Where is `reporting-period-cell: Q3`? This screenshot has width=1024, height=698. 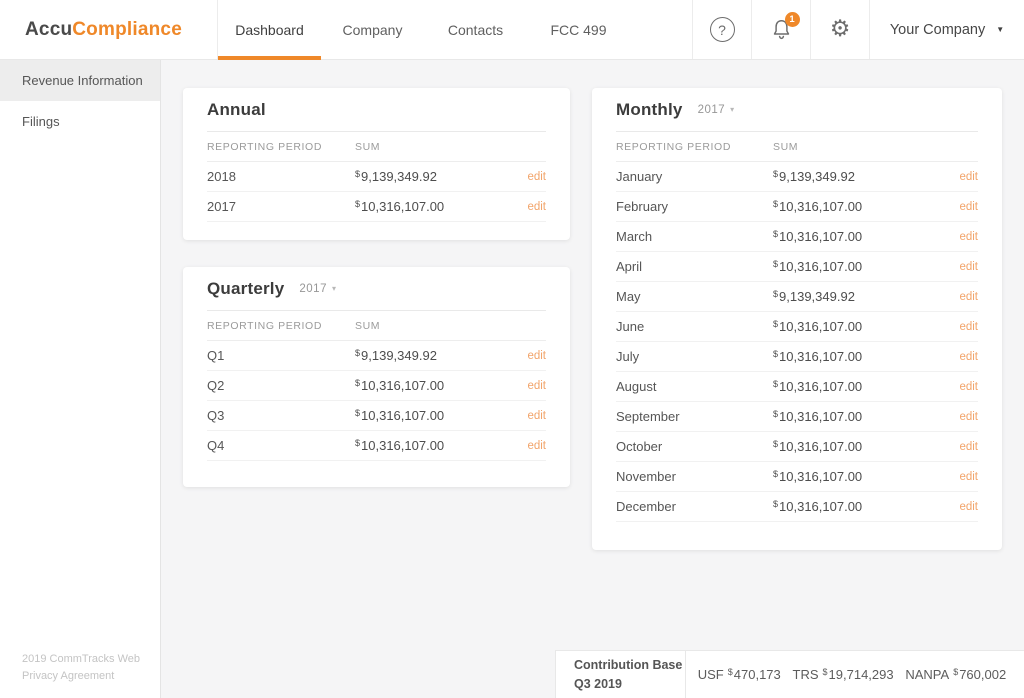 reporting-period-cell: Q3 is located at coordinates (216, 415).